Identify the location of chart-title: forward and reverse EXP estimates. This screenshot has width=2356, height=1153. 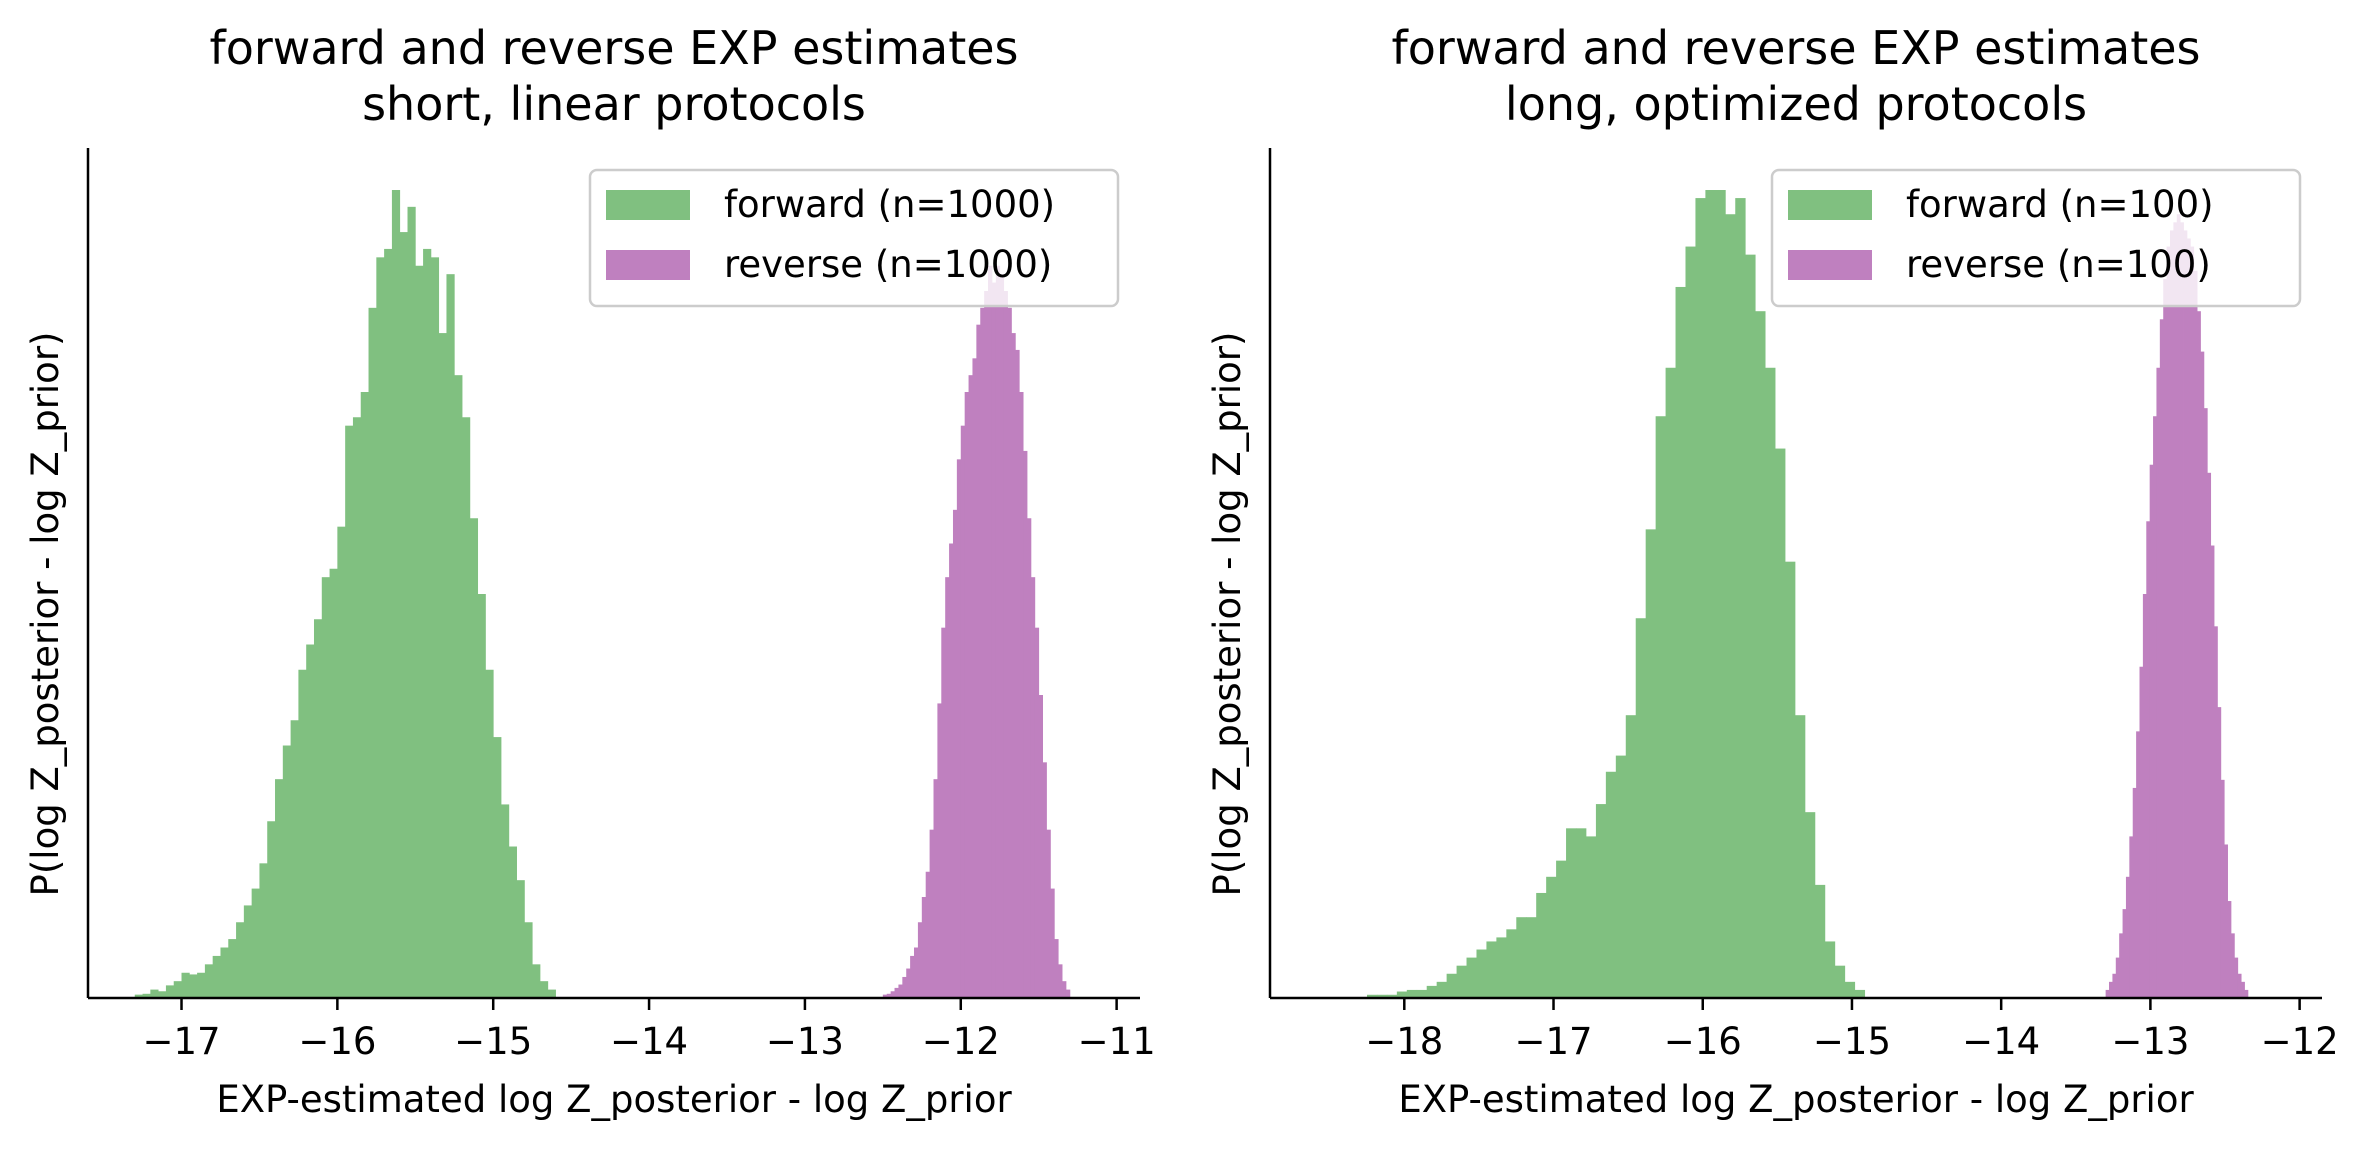
(1796, 48).